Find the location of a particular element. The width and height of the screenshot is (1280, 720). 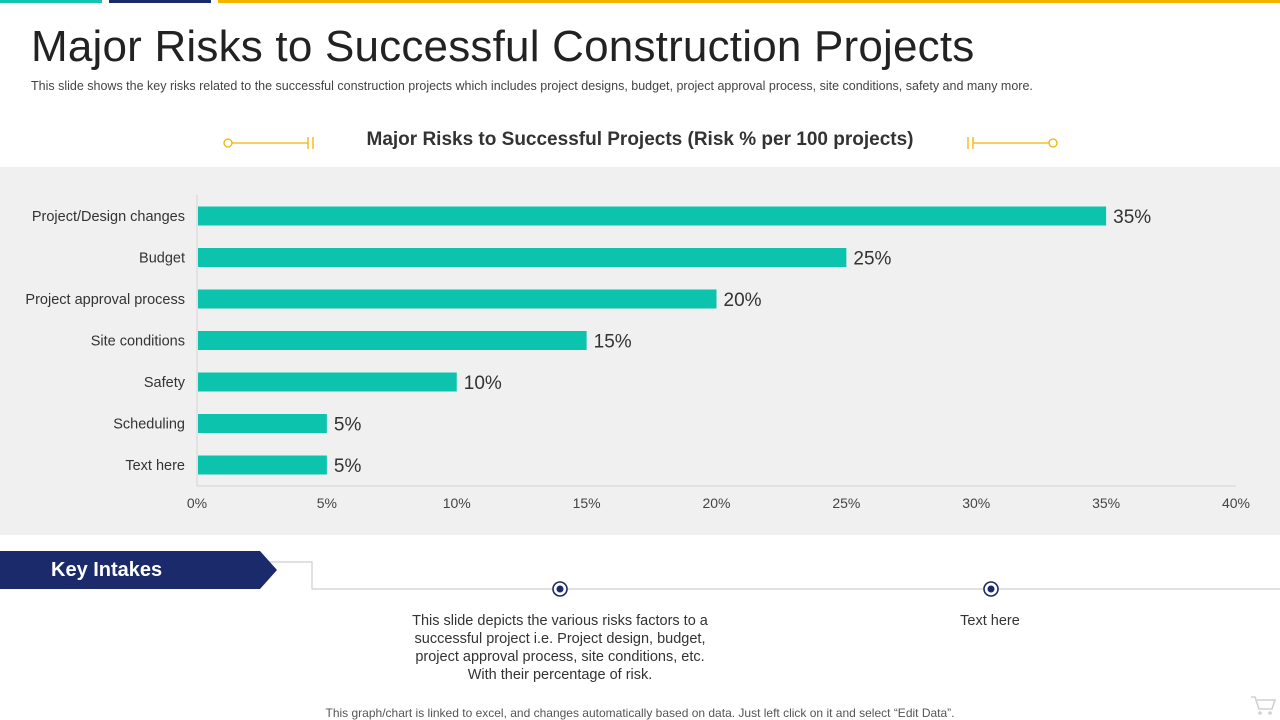

accent-bar-navy is located at coordinates (160, 1).